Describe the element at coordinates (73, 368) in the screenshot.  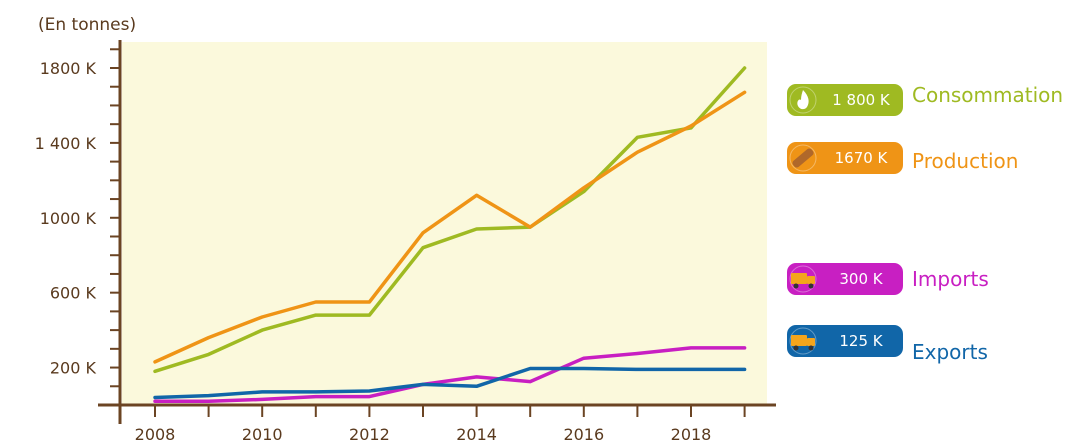
I see `y-tick-label: 200 K` at that location.